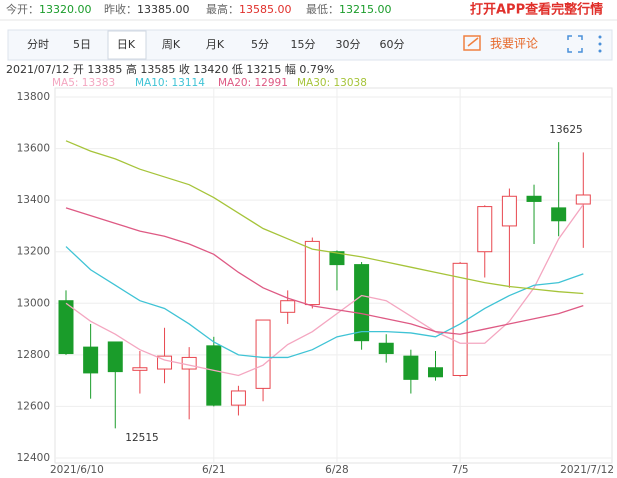  I want to click on tab: 60分, so click(392, 44).